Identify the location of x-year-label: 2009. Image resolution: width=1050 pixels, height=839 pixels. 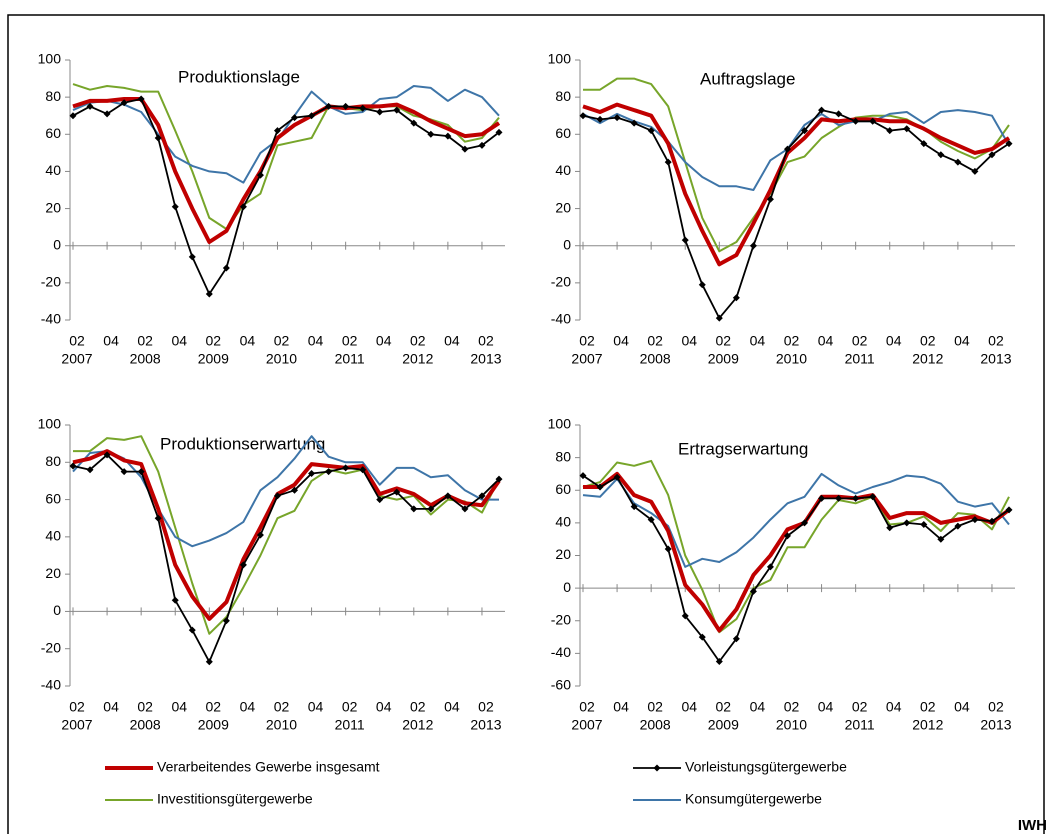
(723, 359).